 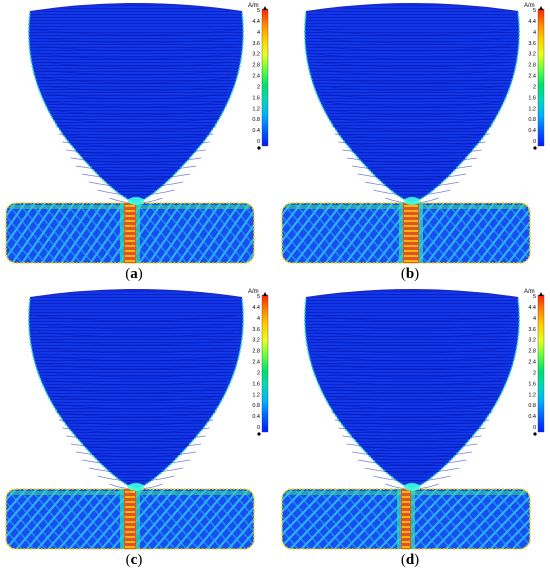 I want to click on caption-letter: c, so click(x=134, y=560).